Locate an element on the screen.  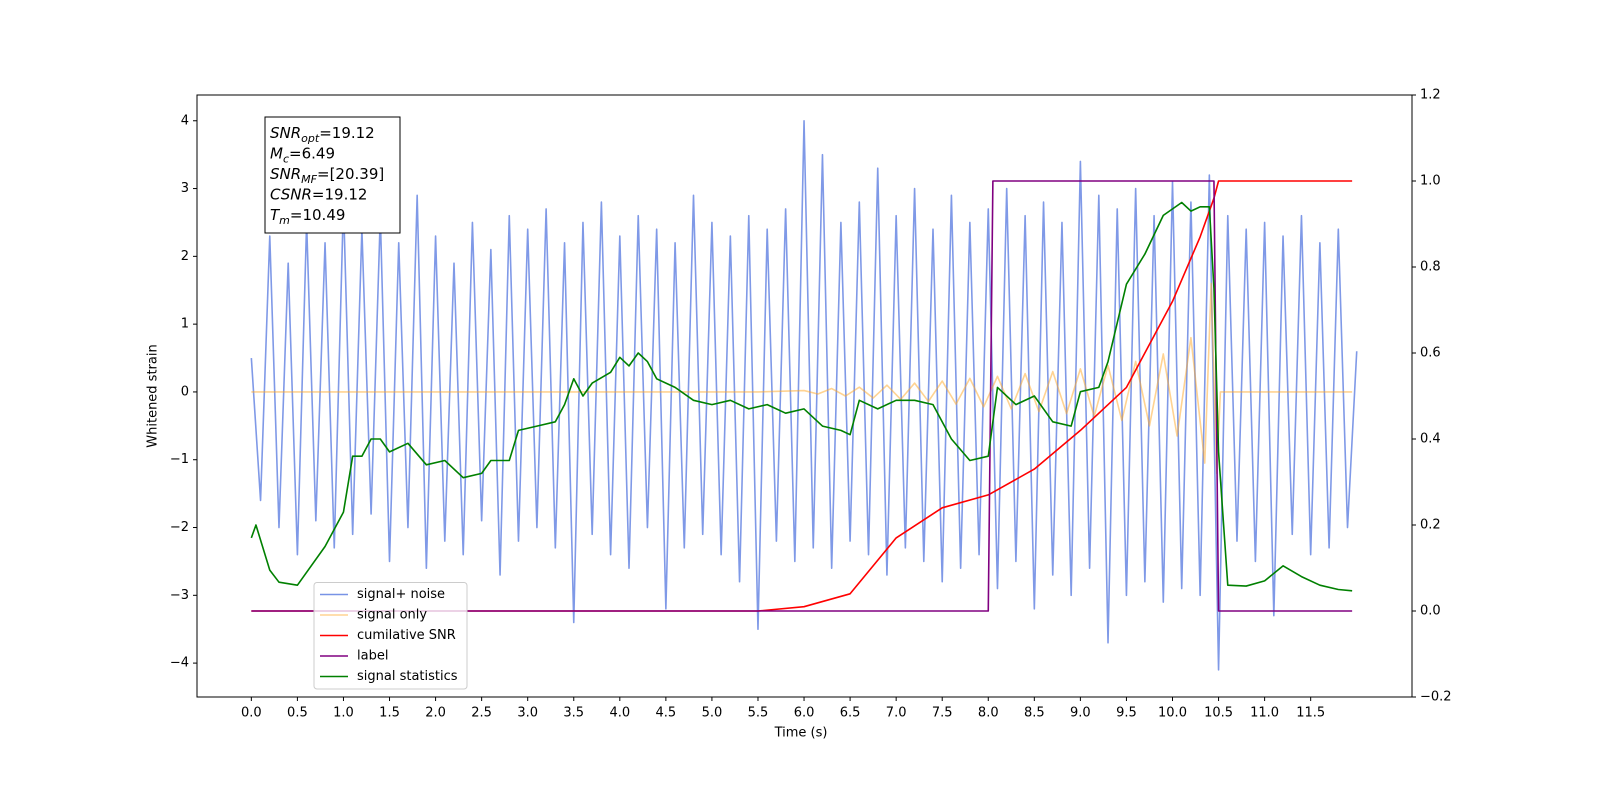
x-tick-label: 11.5 is located at coordinates (1310, 713).